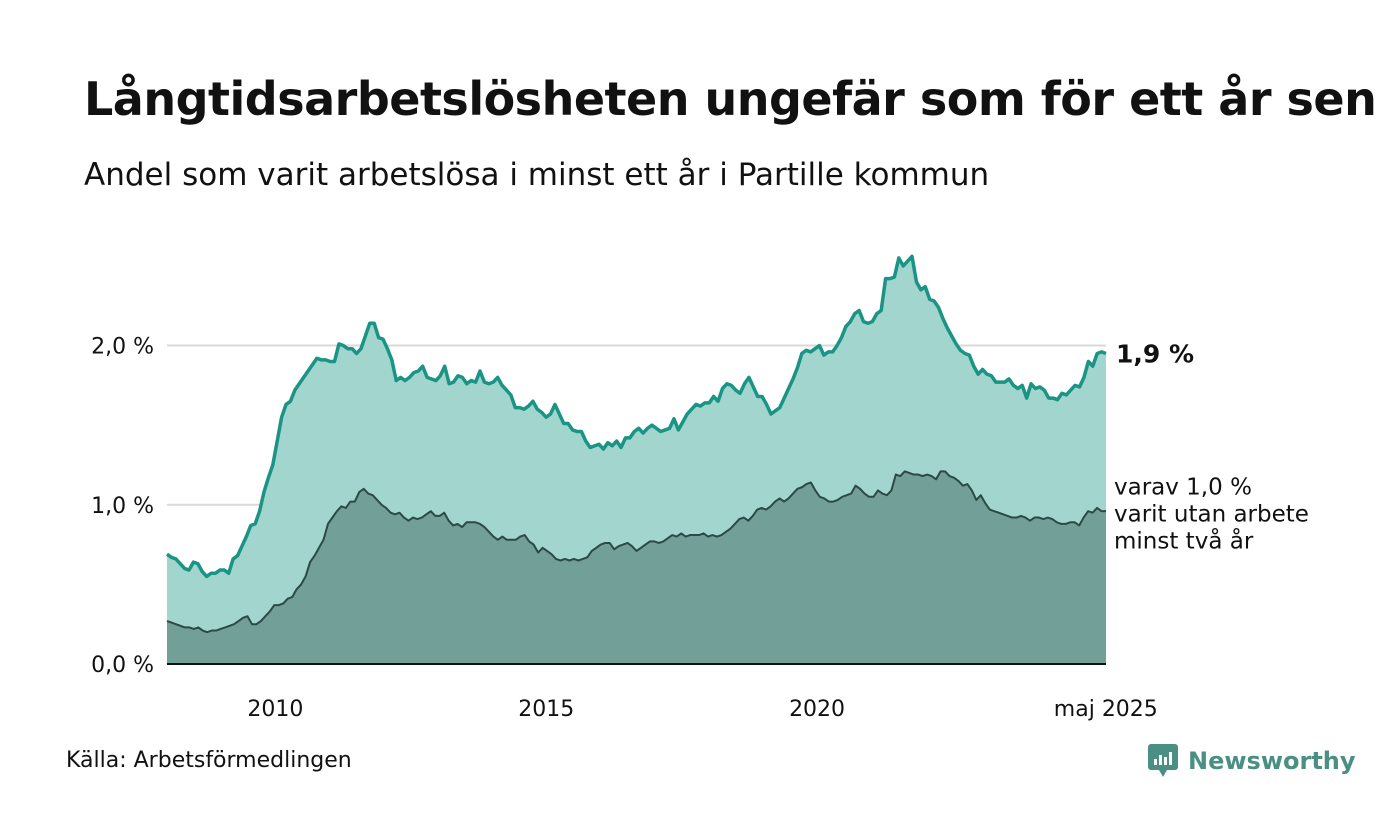 This screenshot has height=840, width=1400. Describe the element at coordinates (275, 709) in the screenshot. I see `x-tick-label: 2010` at that location.